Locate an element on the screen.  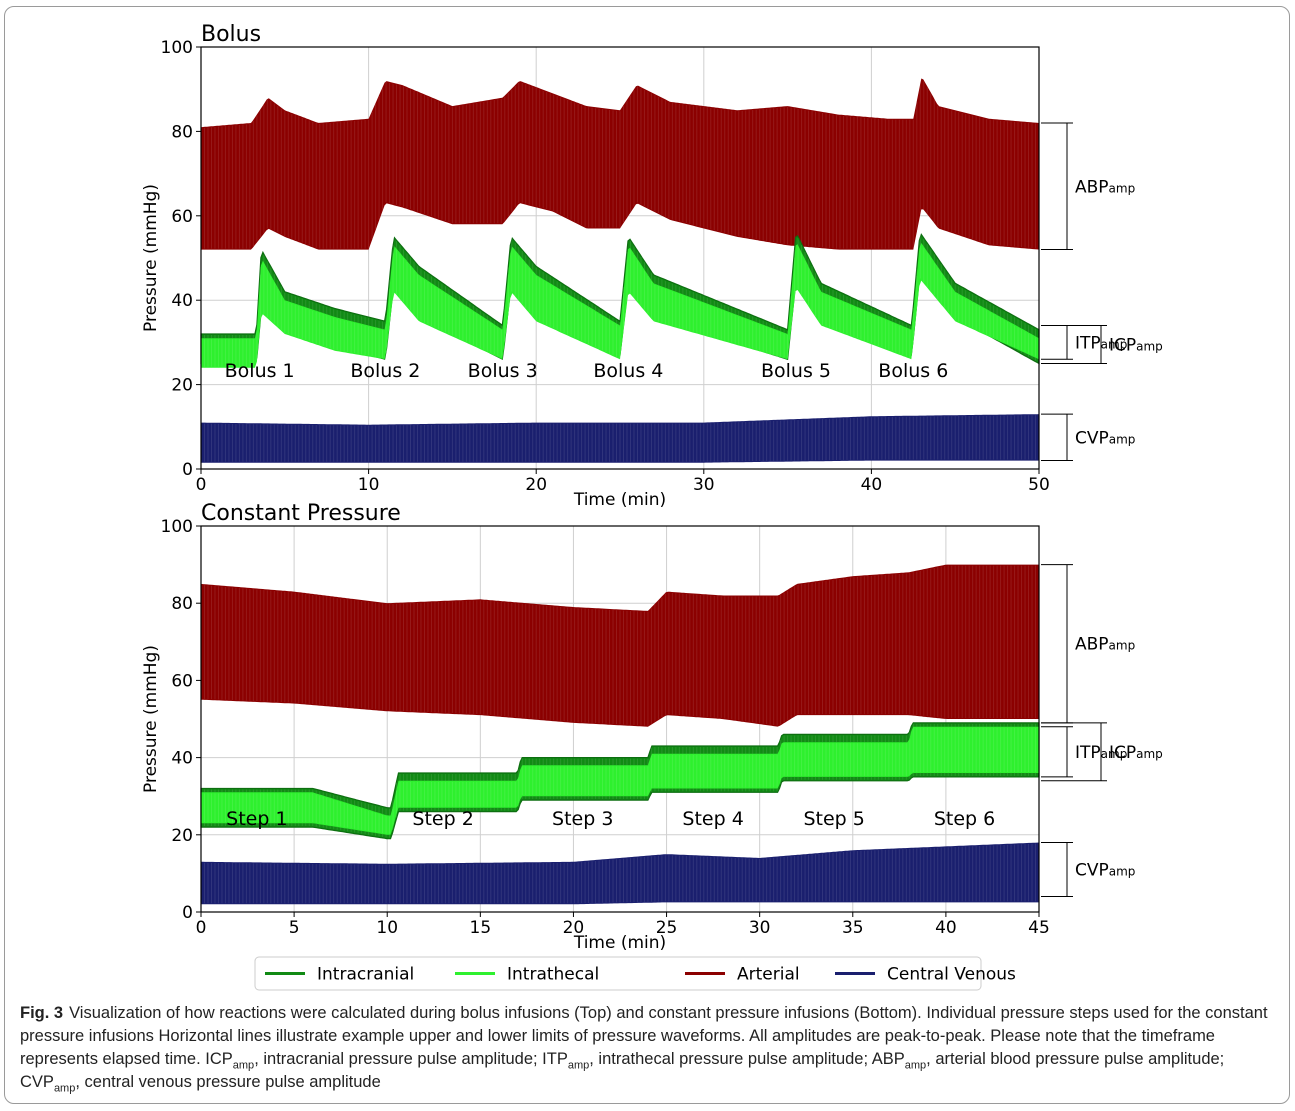
event-label: Step 4 is located at coordinates (712, 819).